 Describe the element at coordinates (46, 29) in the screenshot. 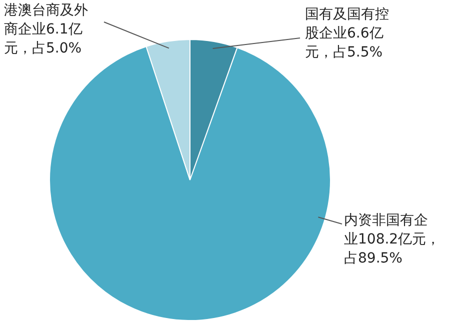

I see `slice-label: 港澳台商及外商企业6.1亿元，占5.0%` at that location.